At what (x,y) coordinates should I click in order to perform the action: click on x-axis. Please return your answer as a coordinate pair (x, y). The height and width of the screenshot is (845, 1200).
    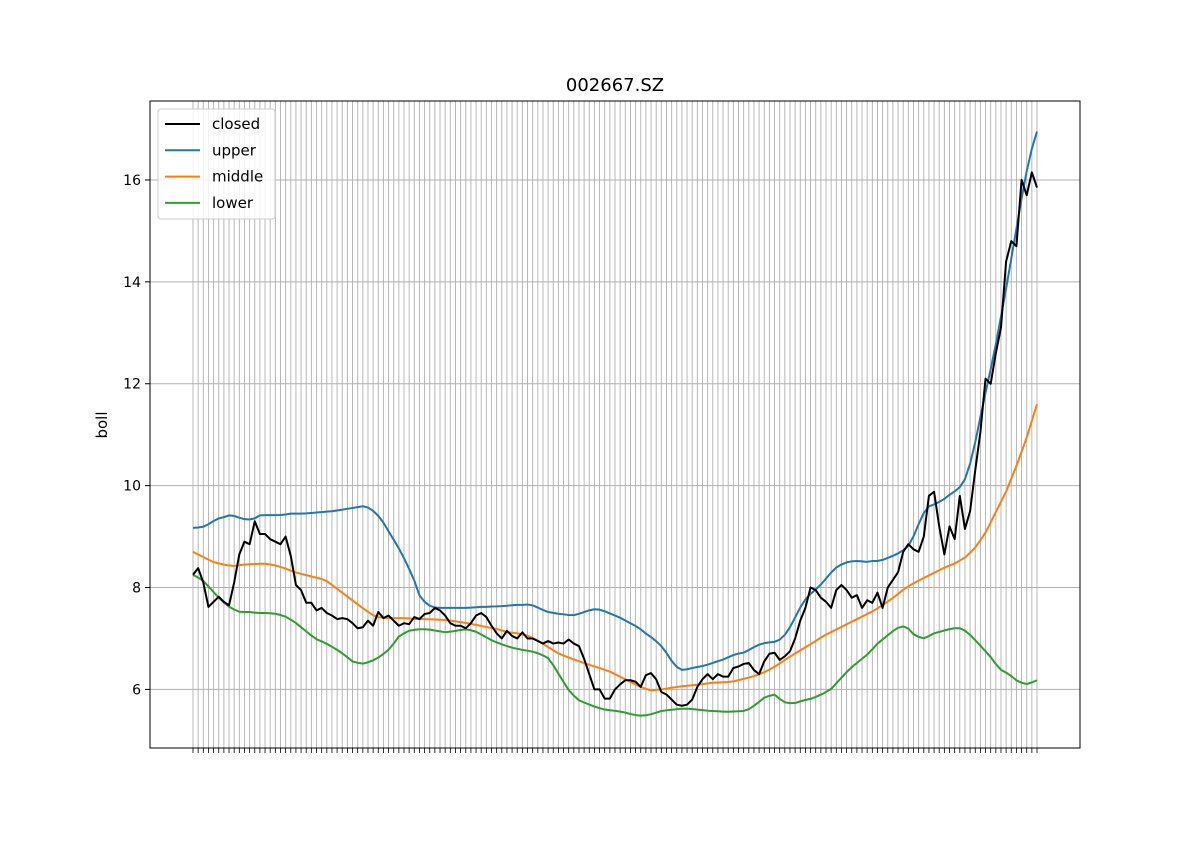
    Looking at the image, I should click on (615, 750).